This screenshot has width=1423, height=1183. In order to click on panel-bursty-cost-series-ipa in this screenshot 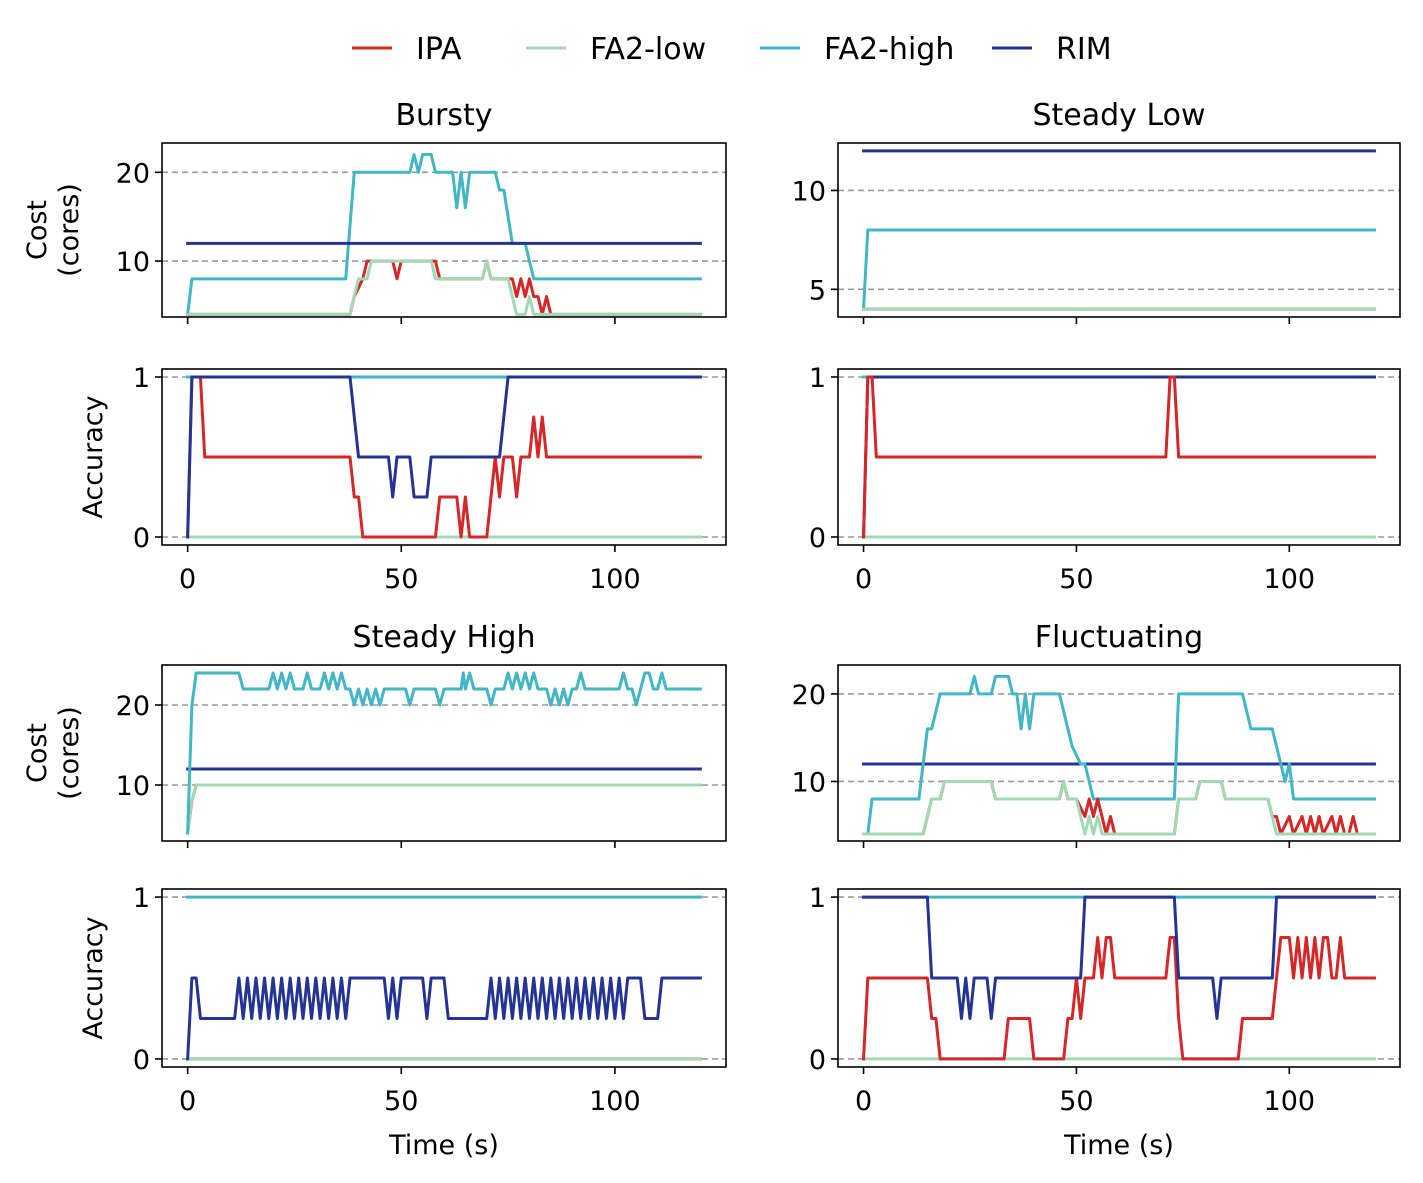, I will do `click(444, 287)`.